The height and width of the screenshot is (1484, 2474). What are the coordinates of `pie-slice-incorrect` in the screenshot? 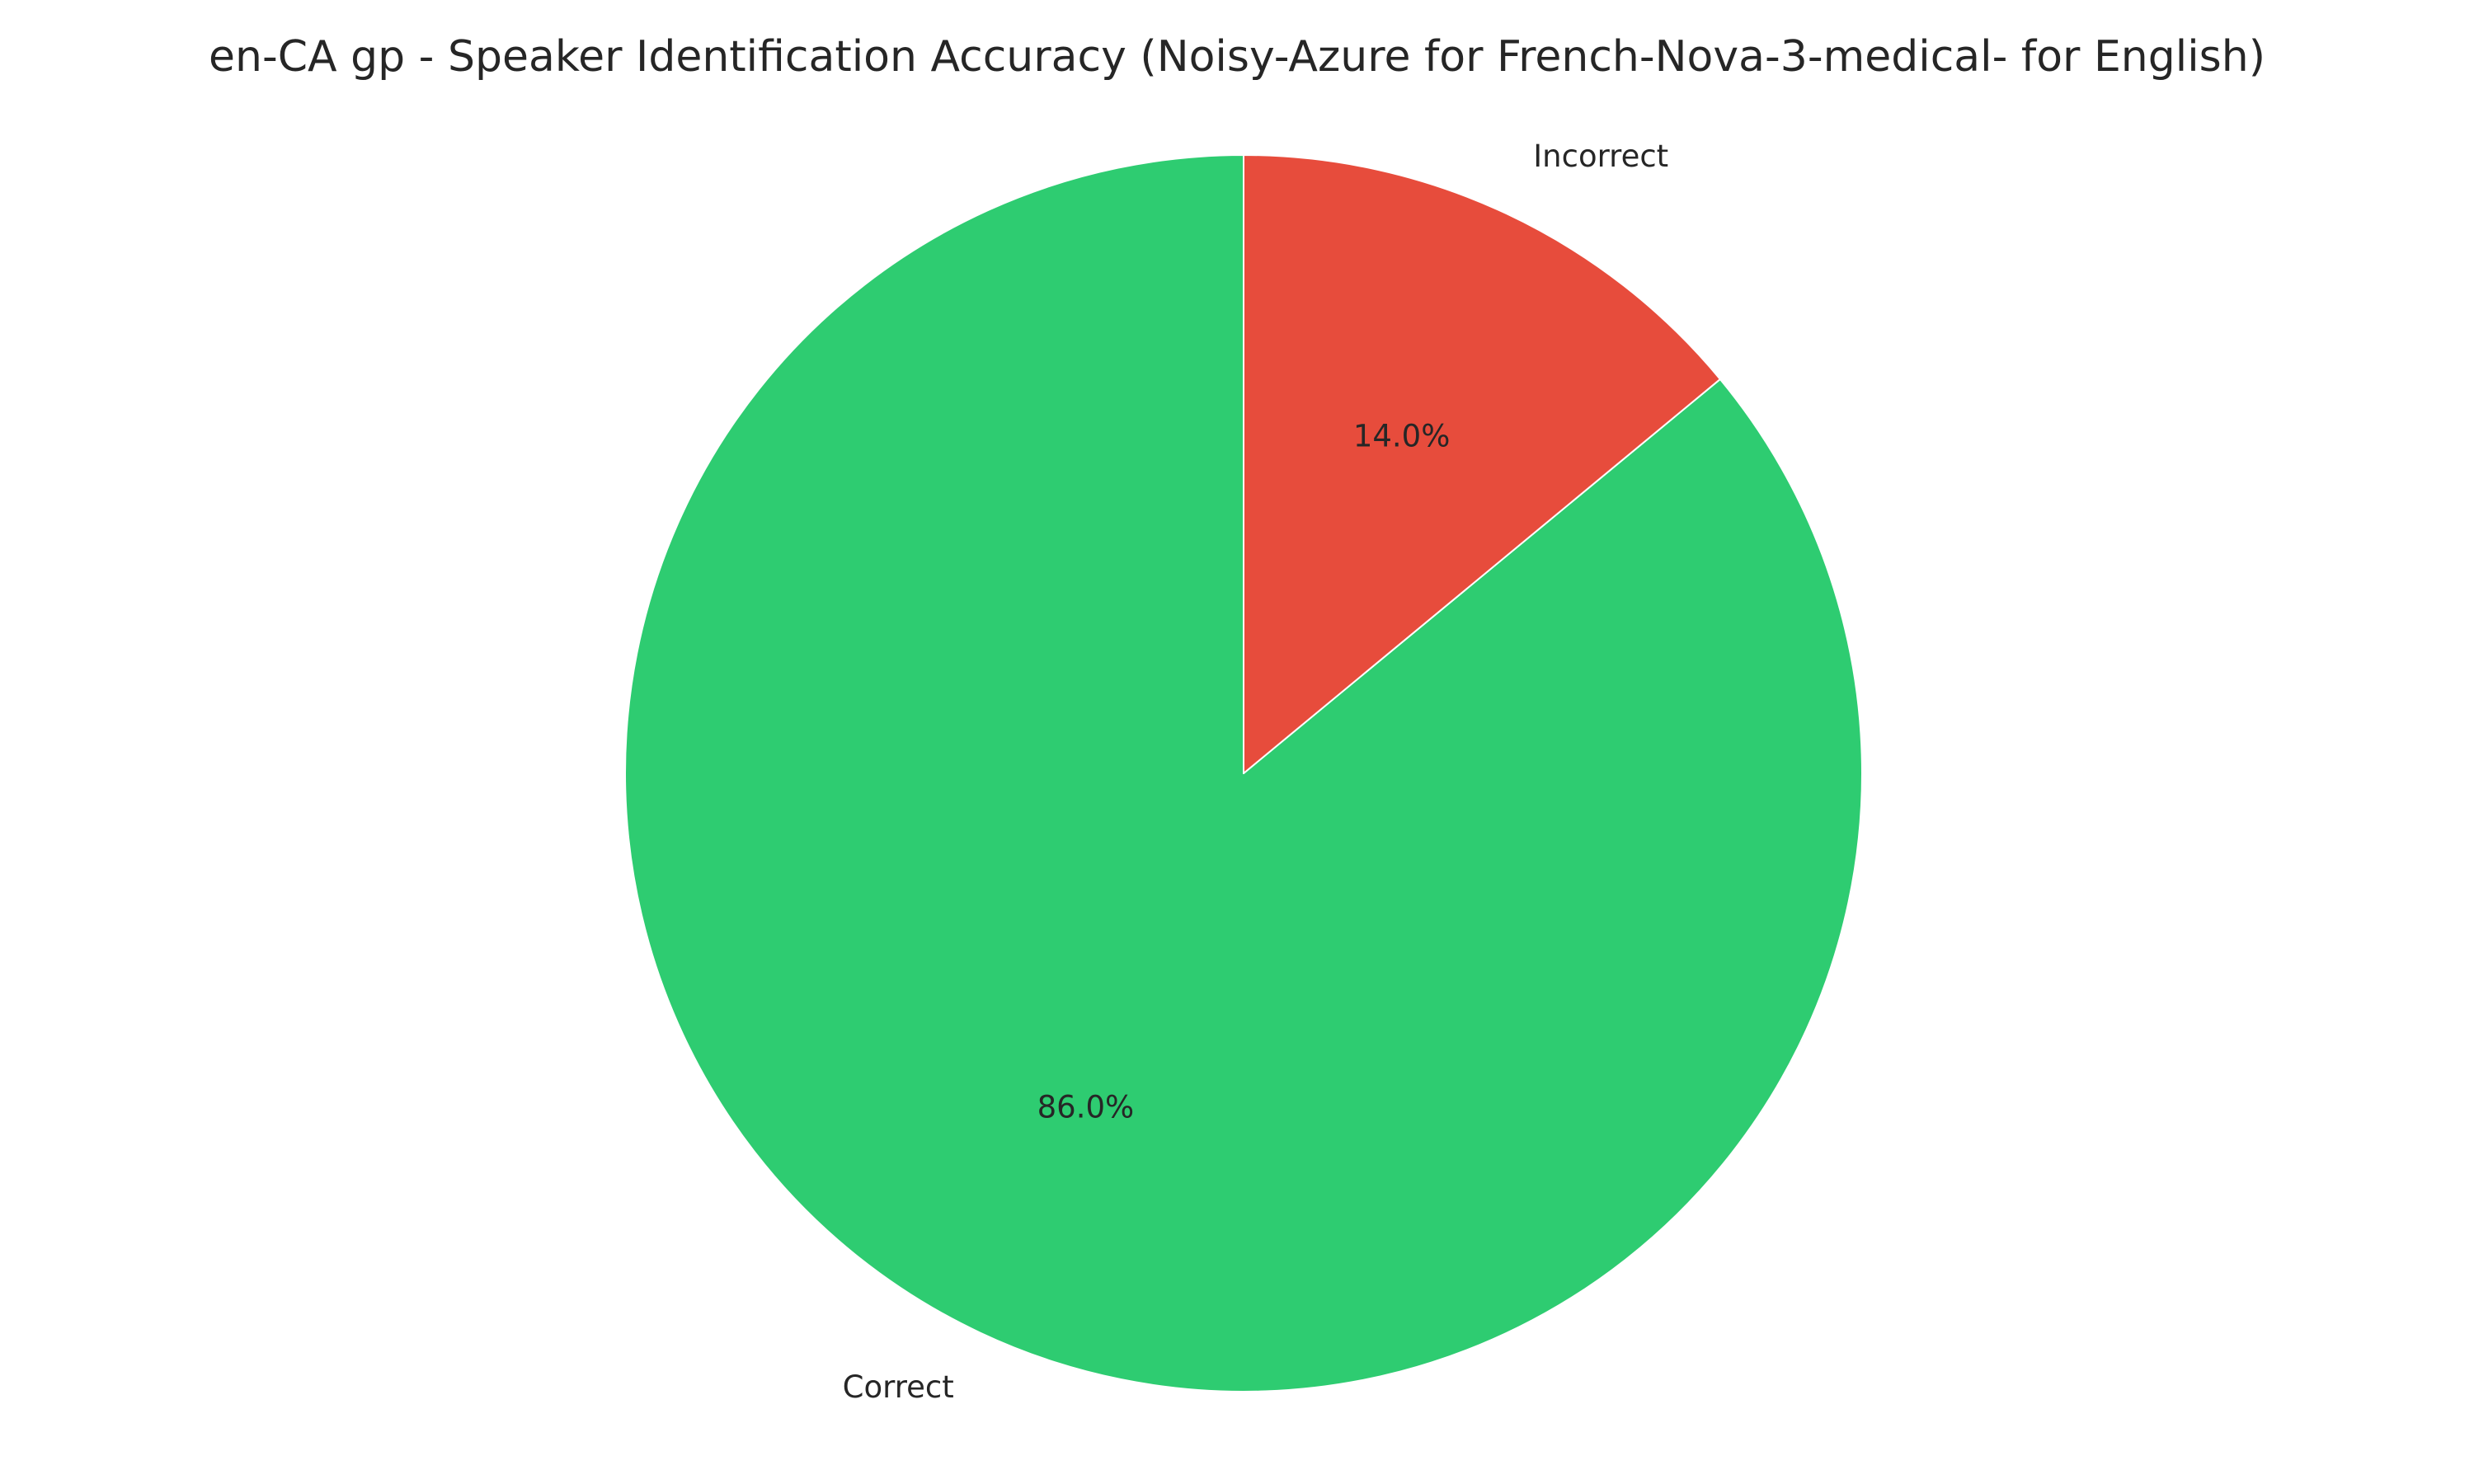 It's located at (1482, 464).